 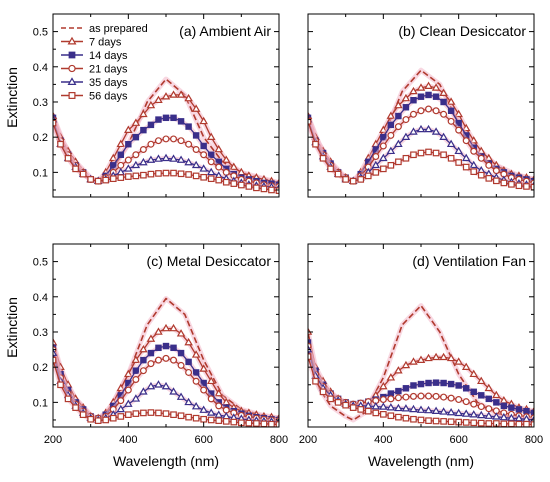 I want to click on y-tick-label: 0.3, so click(x=40, y=333).